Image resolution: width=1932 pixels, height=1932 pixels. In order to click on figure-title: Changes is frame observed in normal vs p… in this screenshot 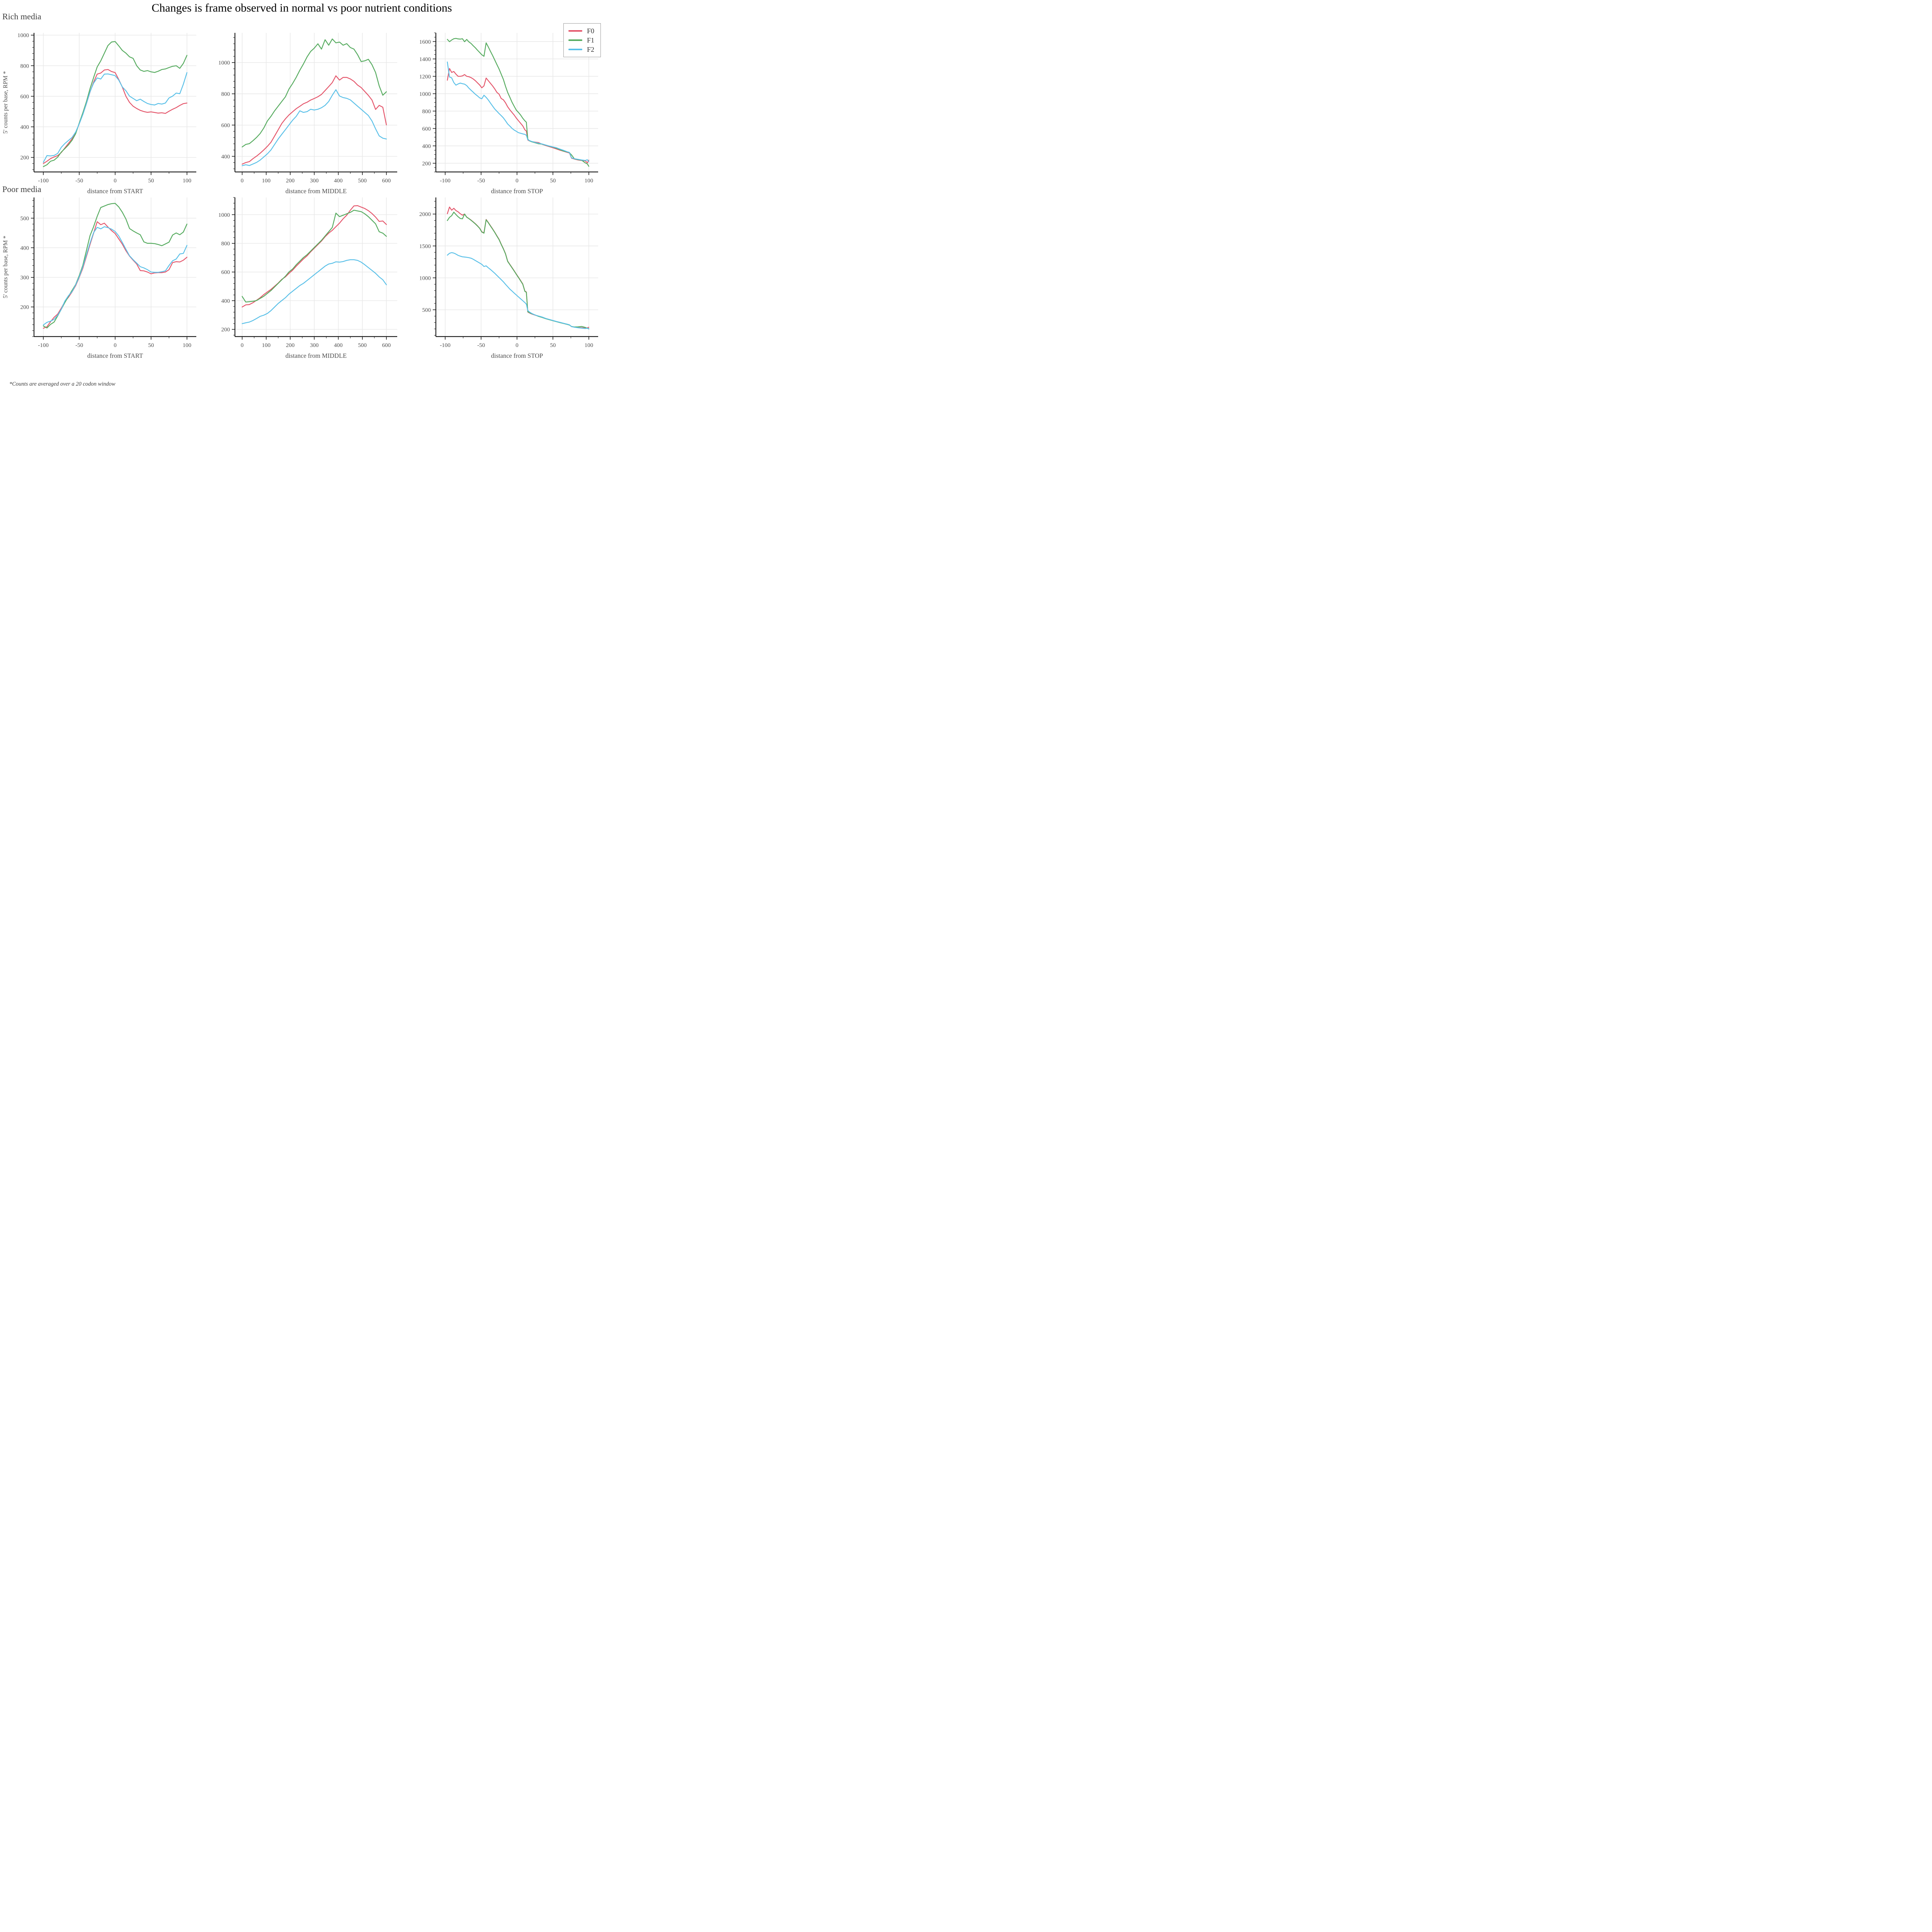, I will do `click(301, 8)`.